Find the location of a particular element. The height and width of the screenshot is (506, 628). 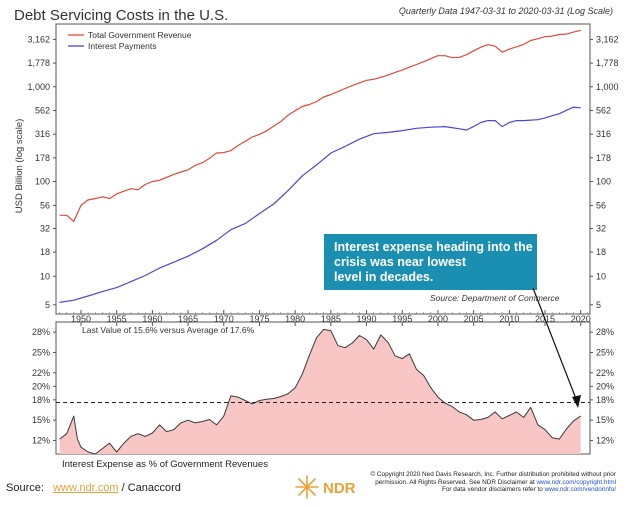

top-y-tick-label-left: 56 is located at coordinates (45, 205).